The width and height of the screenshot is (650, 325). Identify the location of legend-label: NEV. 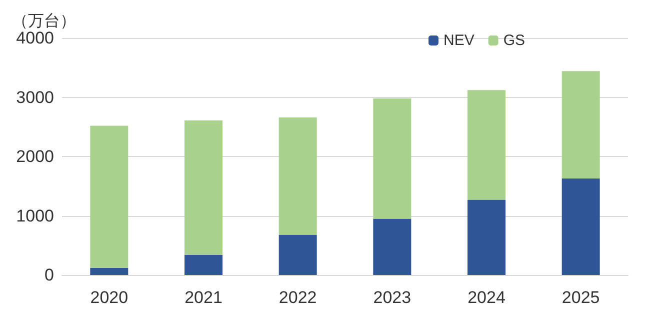
(458, 40).